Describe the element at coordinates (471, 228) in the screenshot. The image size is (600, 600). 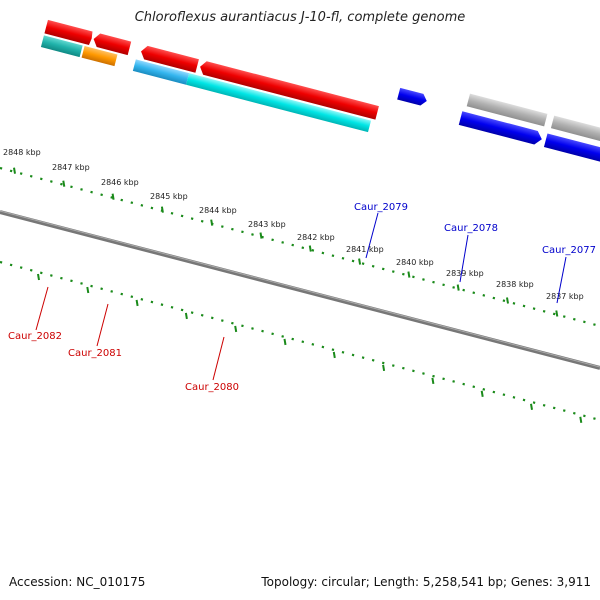
I see `gene-label-caur-2078: Caur_2078` at that location.